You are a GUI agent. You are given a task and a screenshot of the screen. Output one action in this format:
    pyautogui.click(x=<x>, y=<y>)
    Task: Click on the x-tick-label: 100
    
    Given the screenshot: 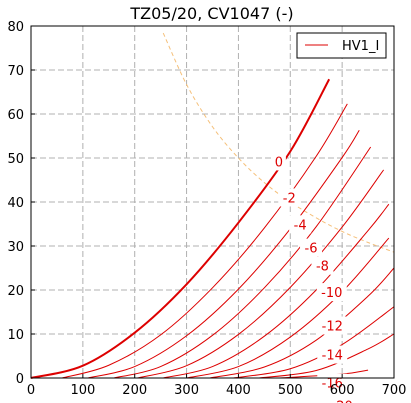 What is the action you would take?
    pyautogui.click(x=82, y=390)
    